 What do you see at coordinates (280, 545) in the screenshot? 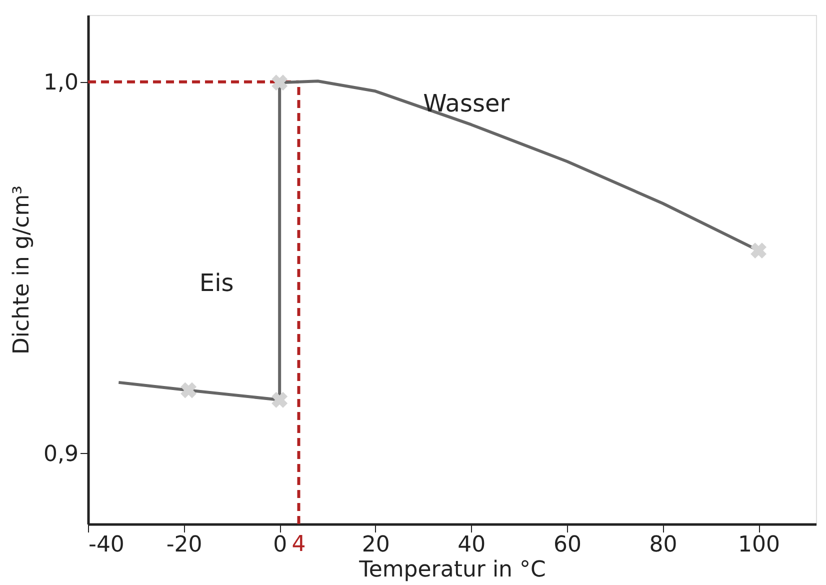
I see `x-tick-label: 0` at bounding box center [280, 545].